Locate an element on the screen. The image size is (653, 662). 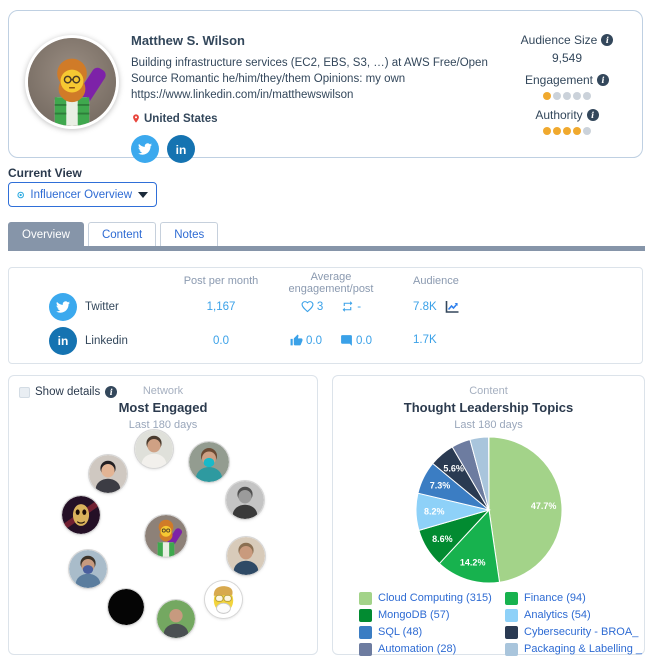
linkedin-posts-per-month: 0.0 is located at coordinates (221, 341).